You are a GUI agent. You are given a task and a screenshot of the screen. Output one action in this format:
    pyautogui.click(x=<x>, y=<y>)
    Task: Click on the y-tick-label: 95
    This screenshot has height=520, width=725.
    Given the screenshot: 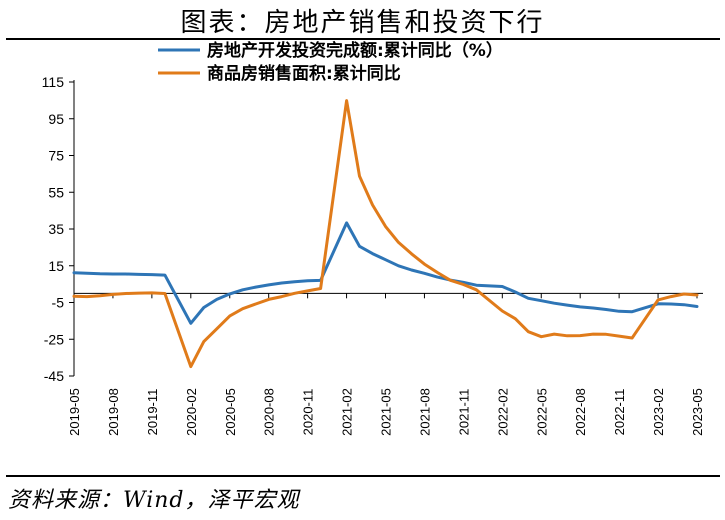 What is the action you would take?
    pyautogui.click(x=56, y=119)
    